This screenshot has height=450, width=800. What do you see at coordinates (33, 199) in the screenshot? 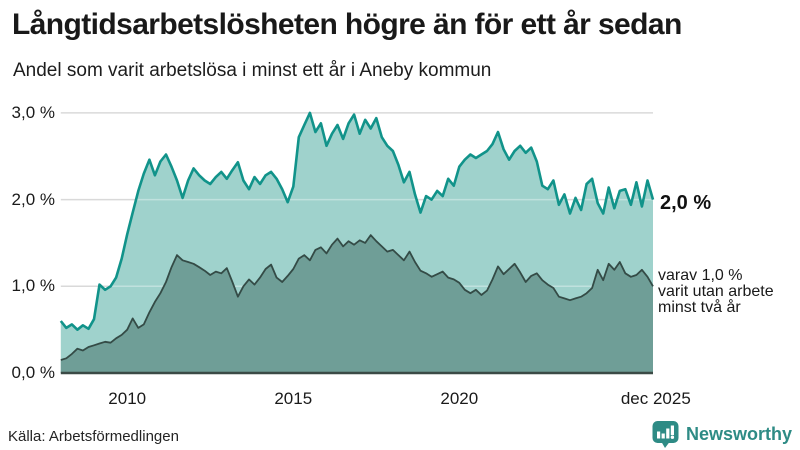
I see `y-tick-label: 2,0 %` at bounding box center [33, 199].